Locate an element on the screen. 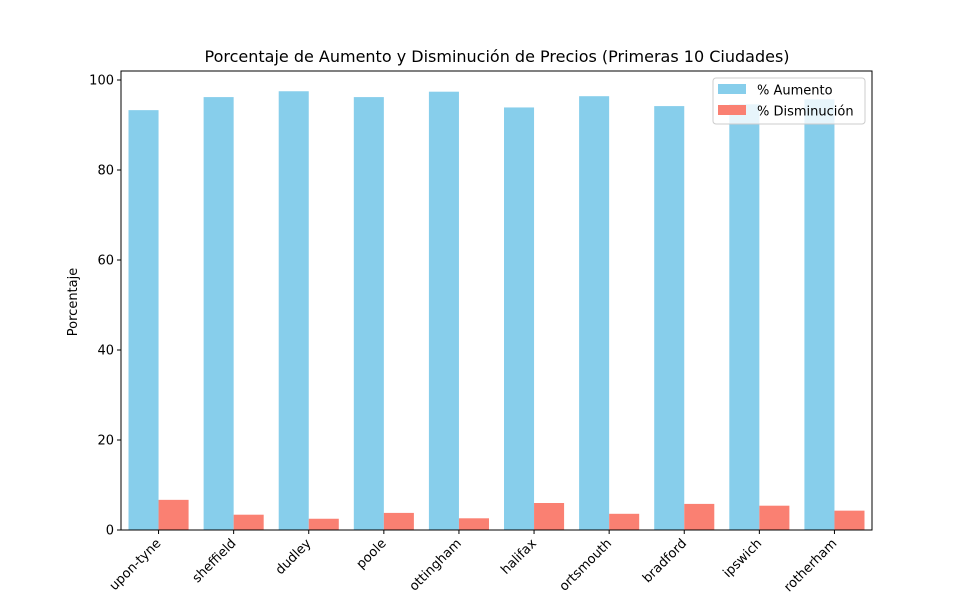 This screenshot has height=595, width=969. bar-disminucion-ipswich is located at coordinates (774, 517).